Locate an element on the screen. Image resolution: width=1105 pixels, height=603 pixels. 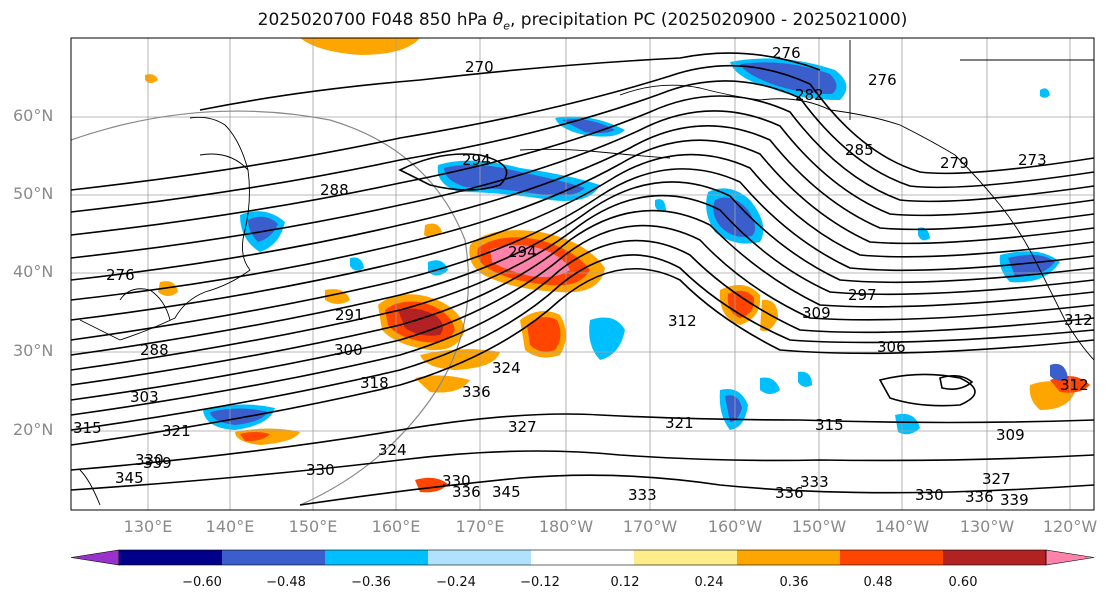
colorbar-tick-label: 0.24 is located at coordinates (709, 582).